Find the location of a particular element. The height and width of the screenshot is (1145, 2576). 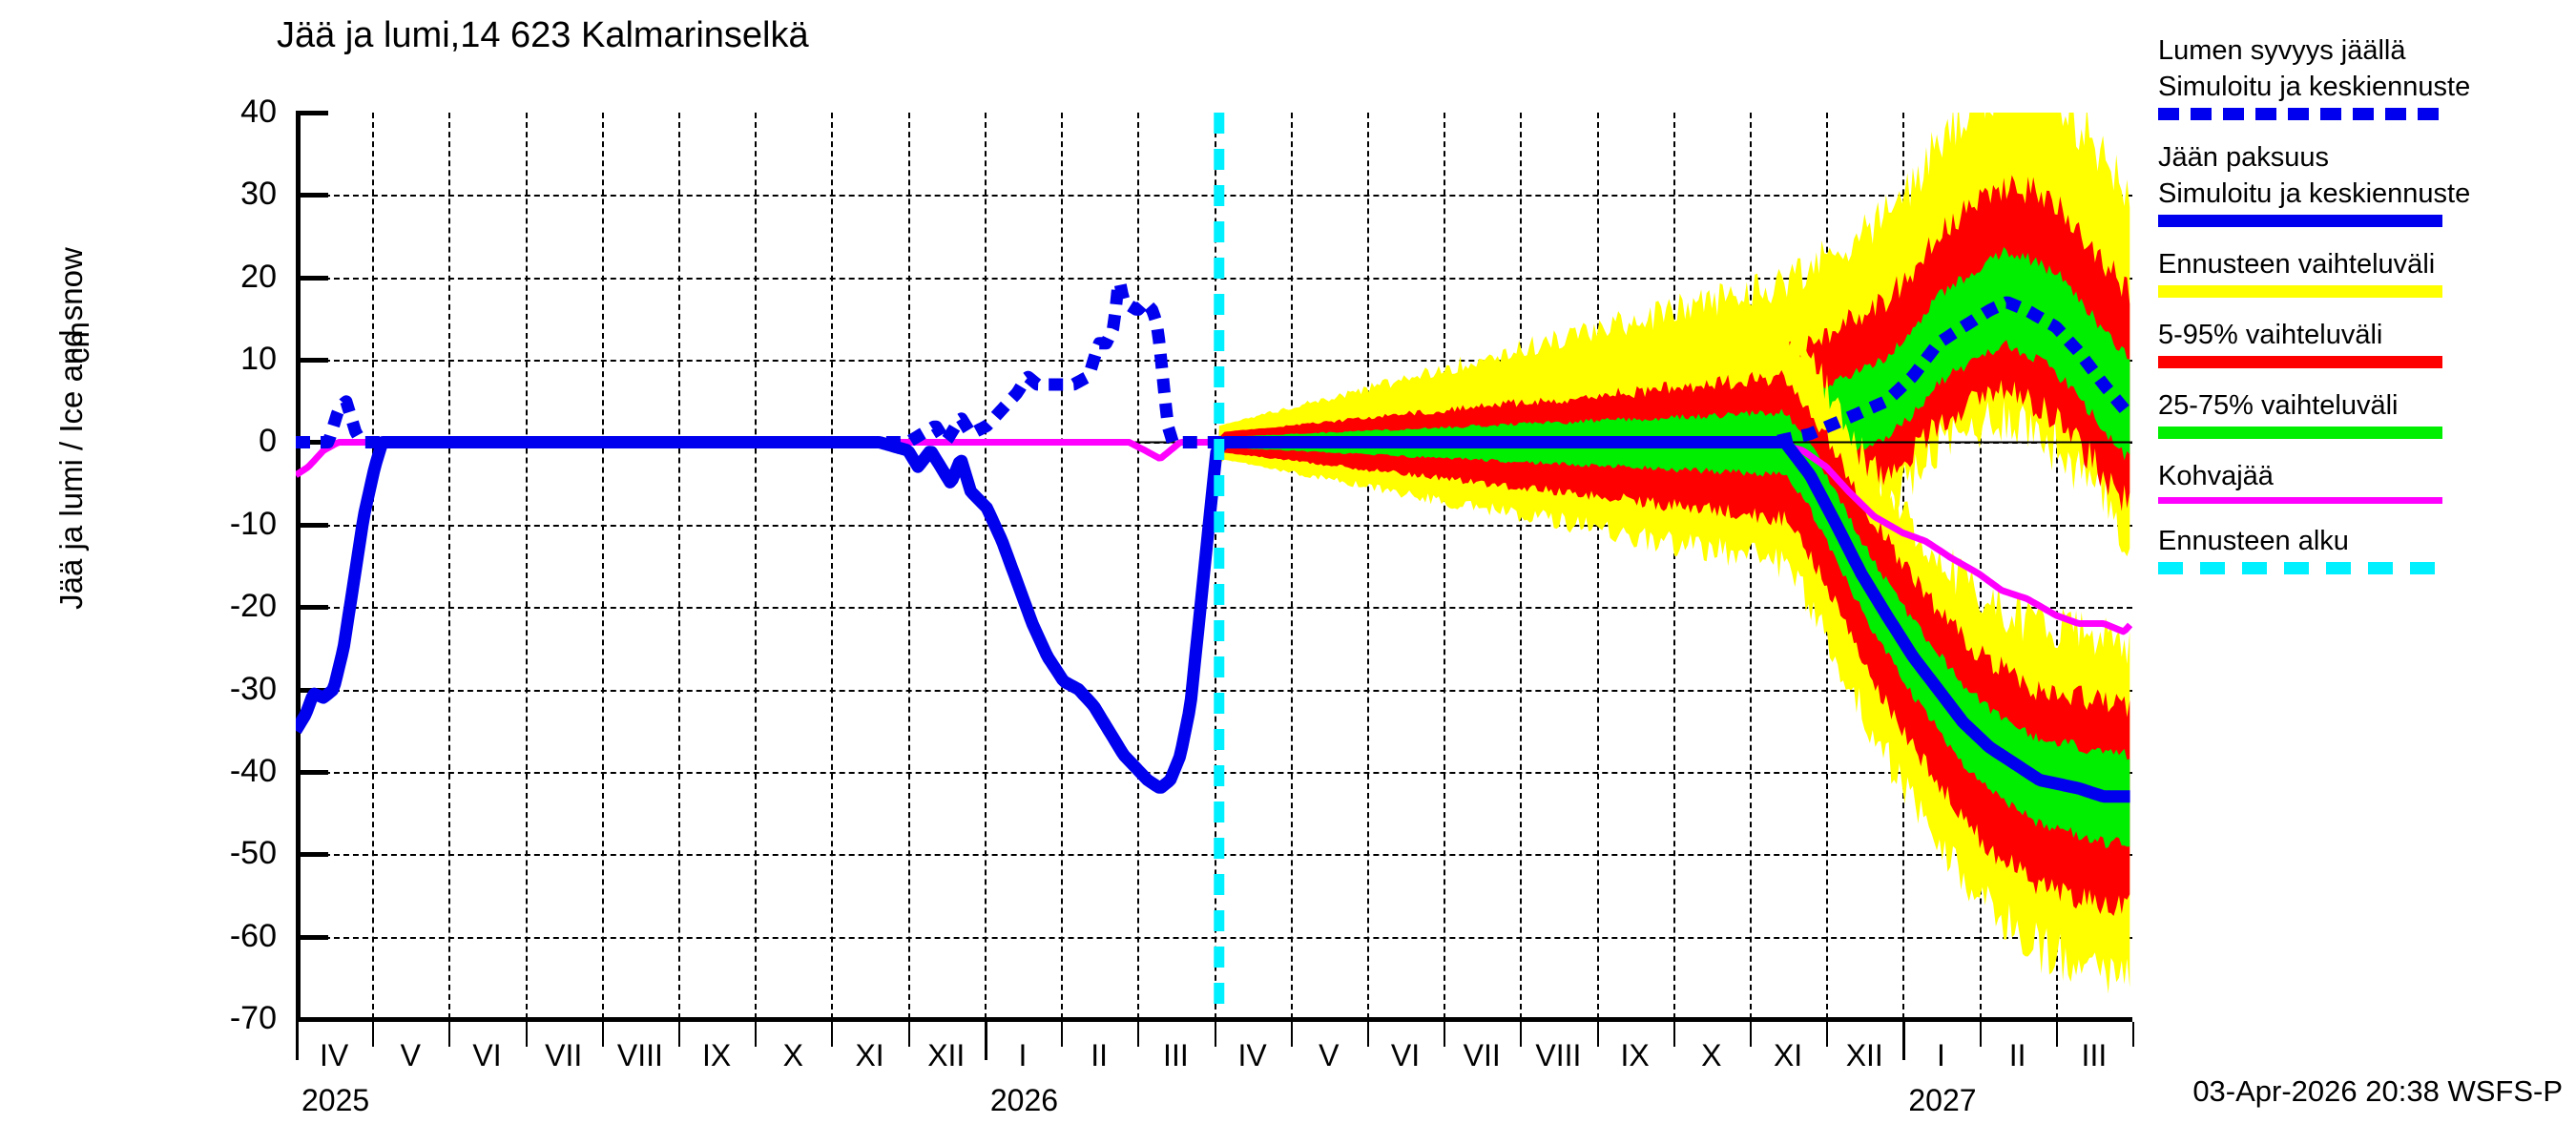

y-tick-label: -70 is located at coordinates (253, 1018).